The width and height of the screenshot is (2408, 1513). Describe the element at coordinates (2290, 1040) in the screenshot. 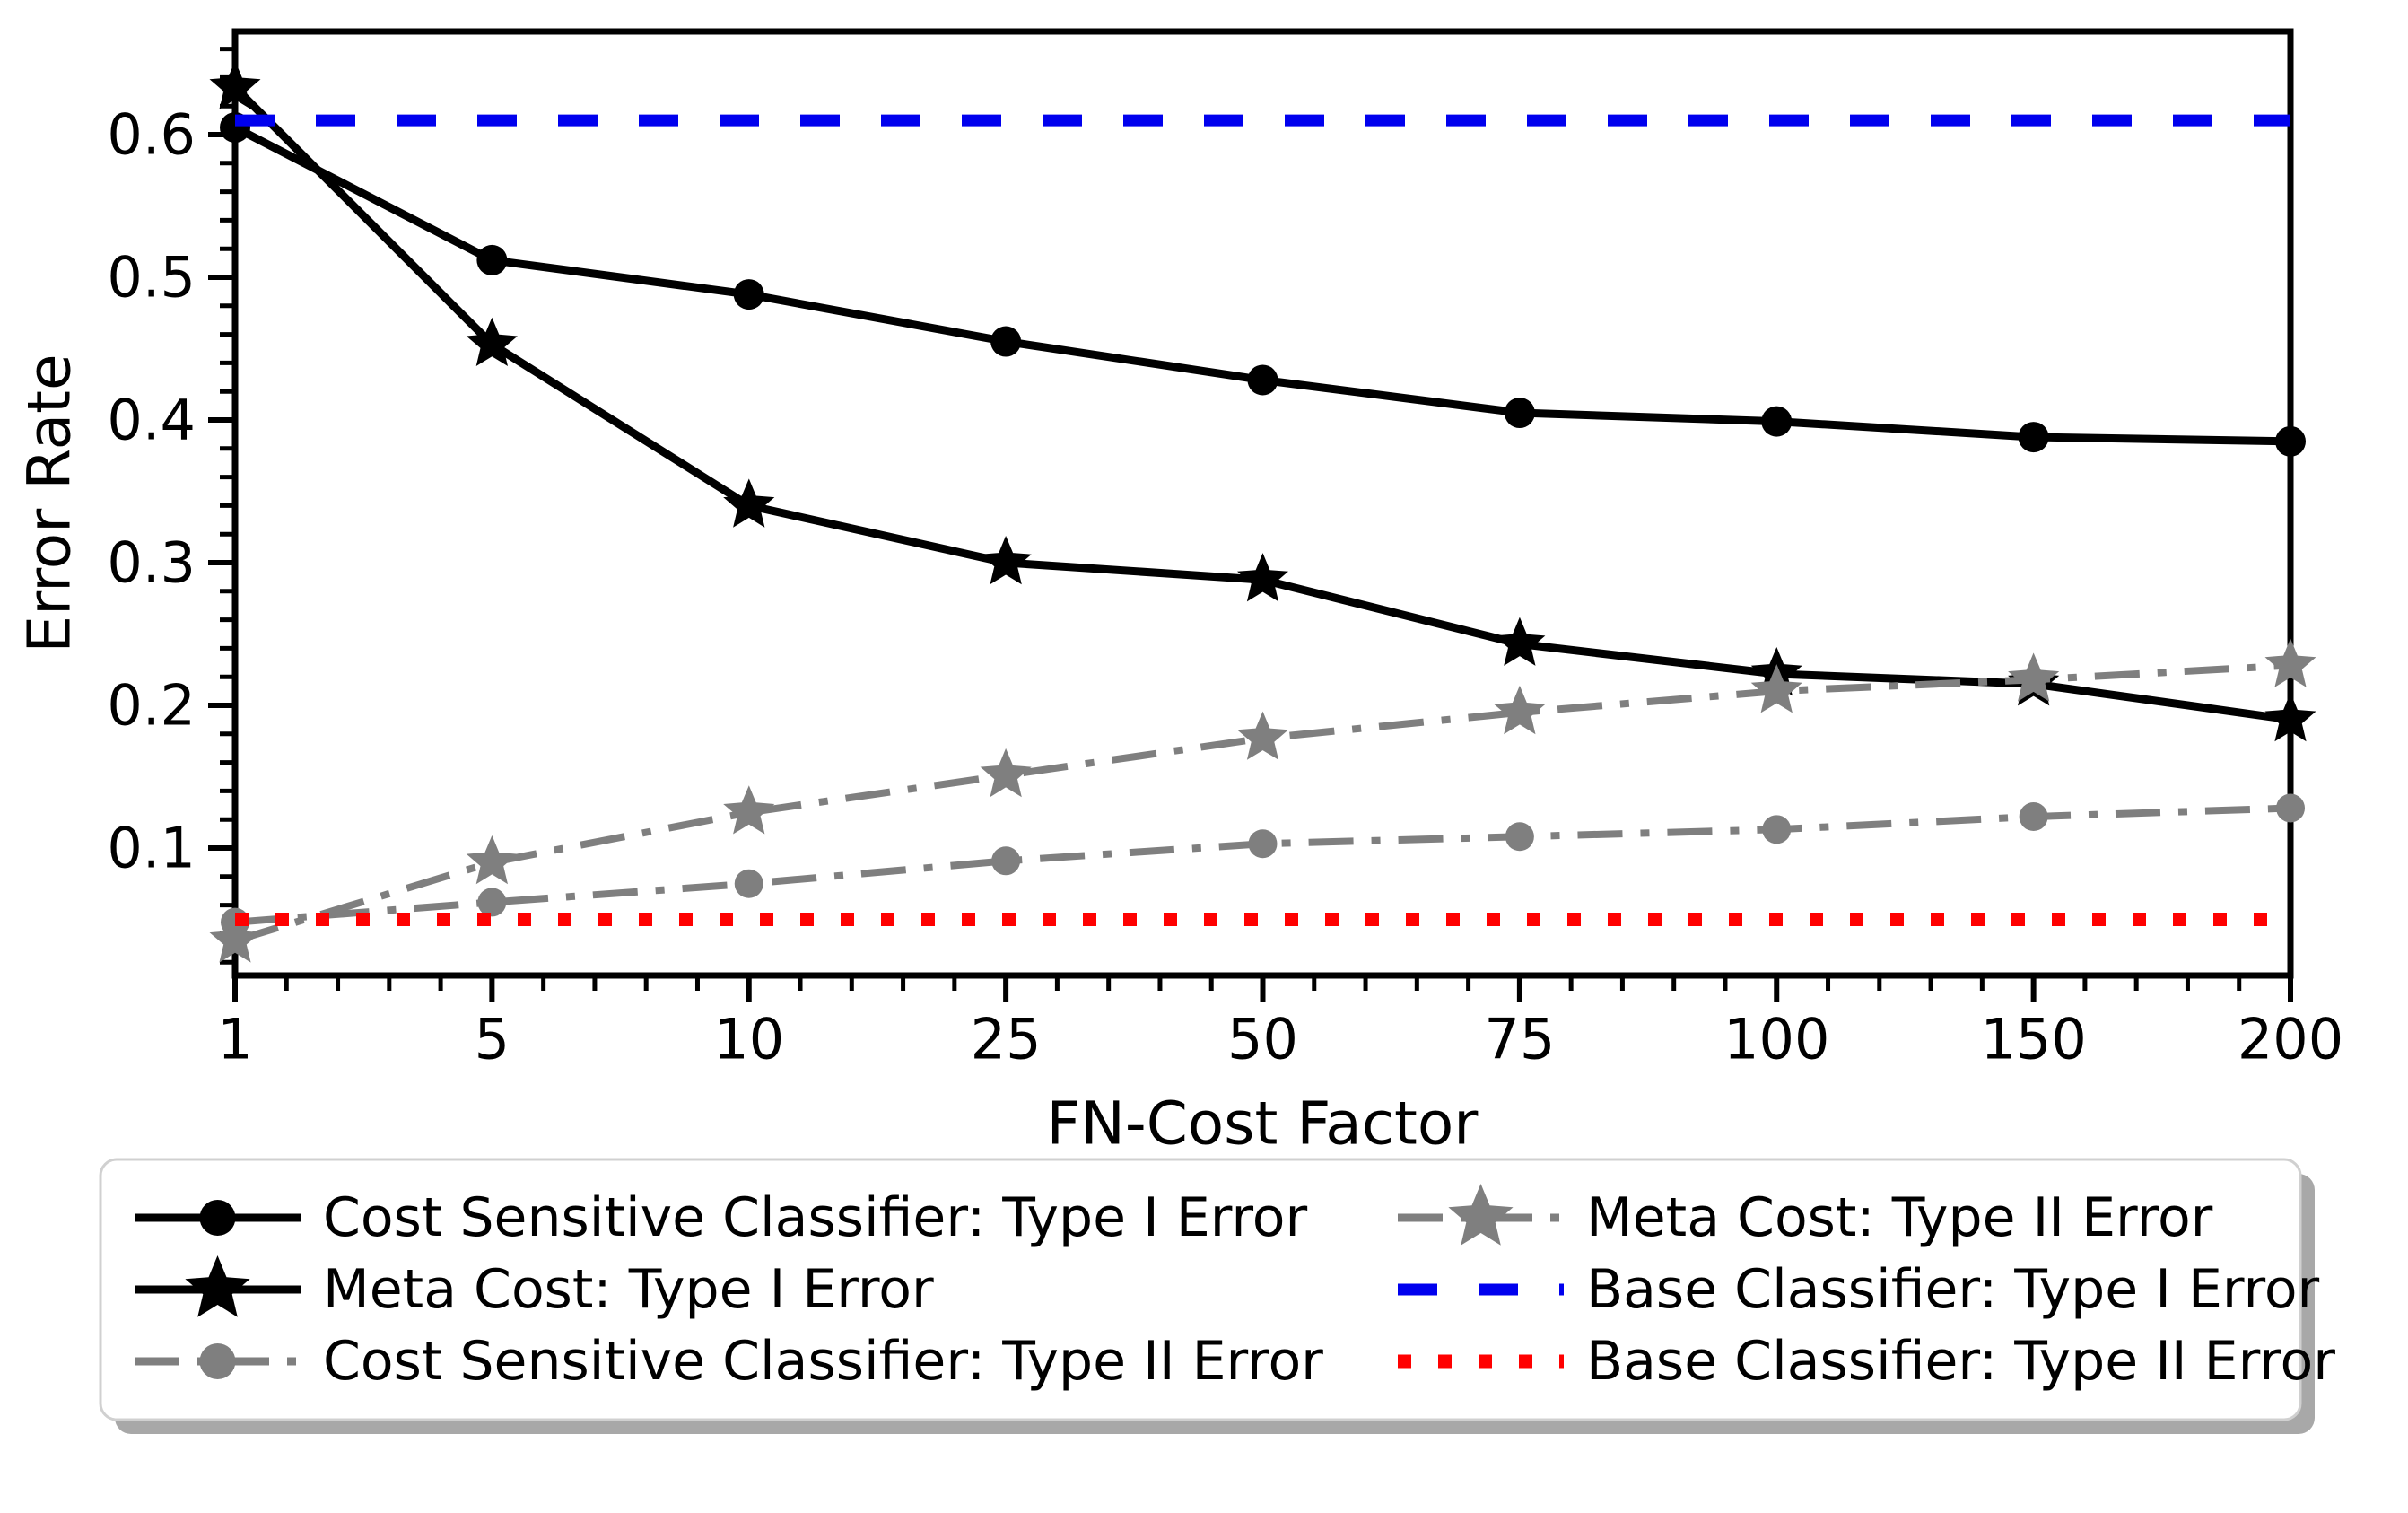

I see `x-tick-label: 200` at that location.